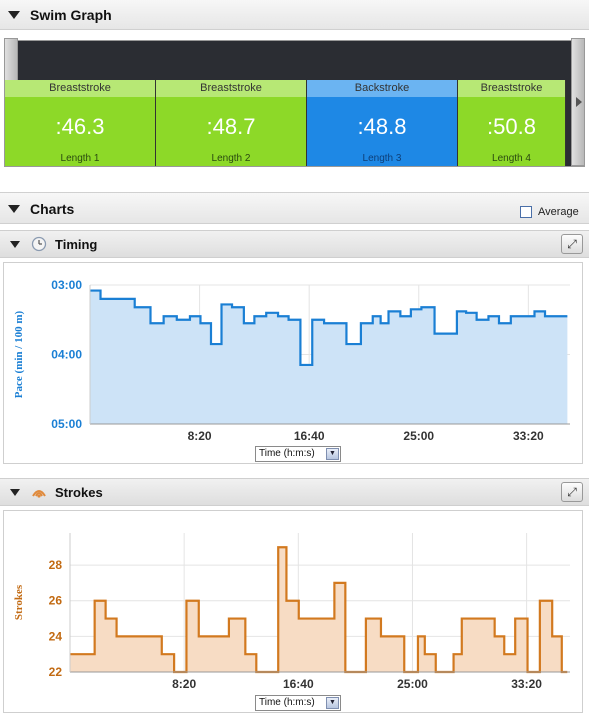 The image size is (589, 719). Describe the element at coordinates (294, 492) in the screenshot. I see `strokes-header: Strokes ⤢` at that location.